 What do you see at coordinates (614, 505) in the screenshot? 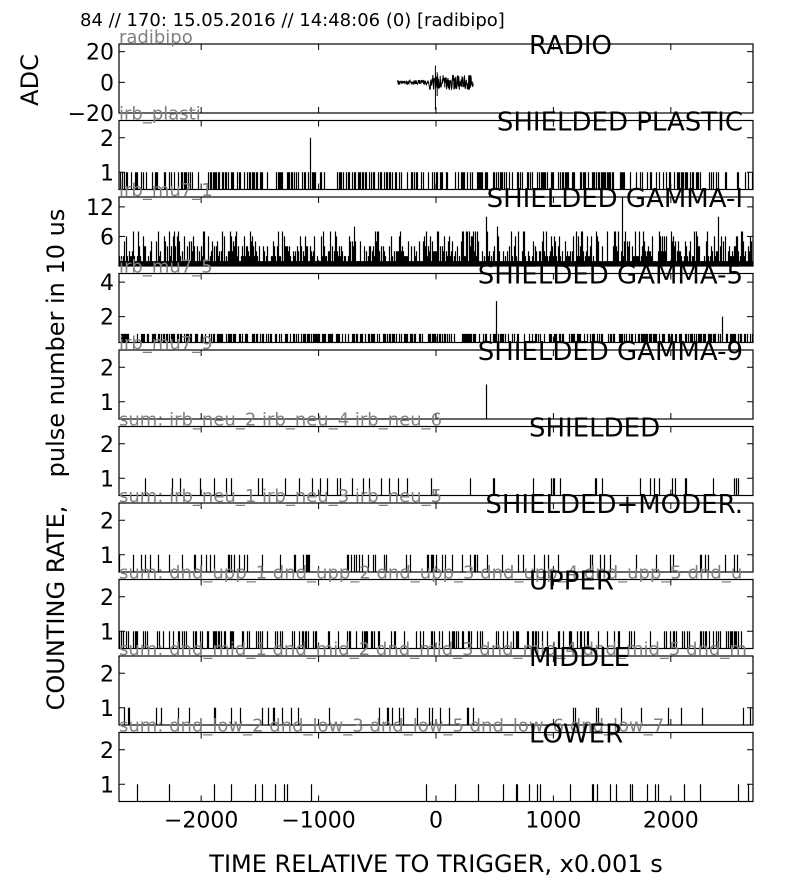
I see `panel-title: SHIELDED+MODER.` at bounding box center [614, 505].